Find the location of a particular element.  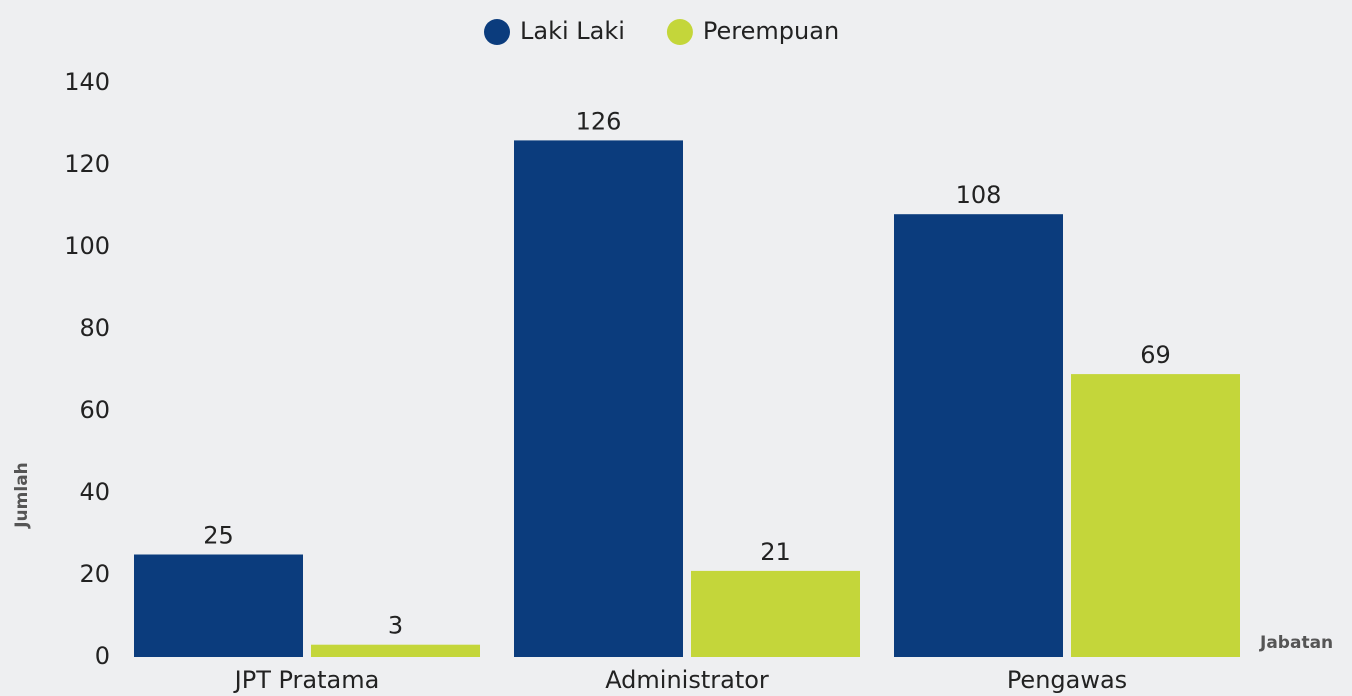

legend-label: Perempuan is located at coordinates (771, 31).